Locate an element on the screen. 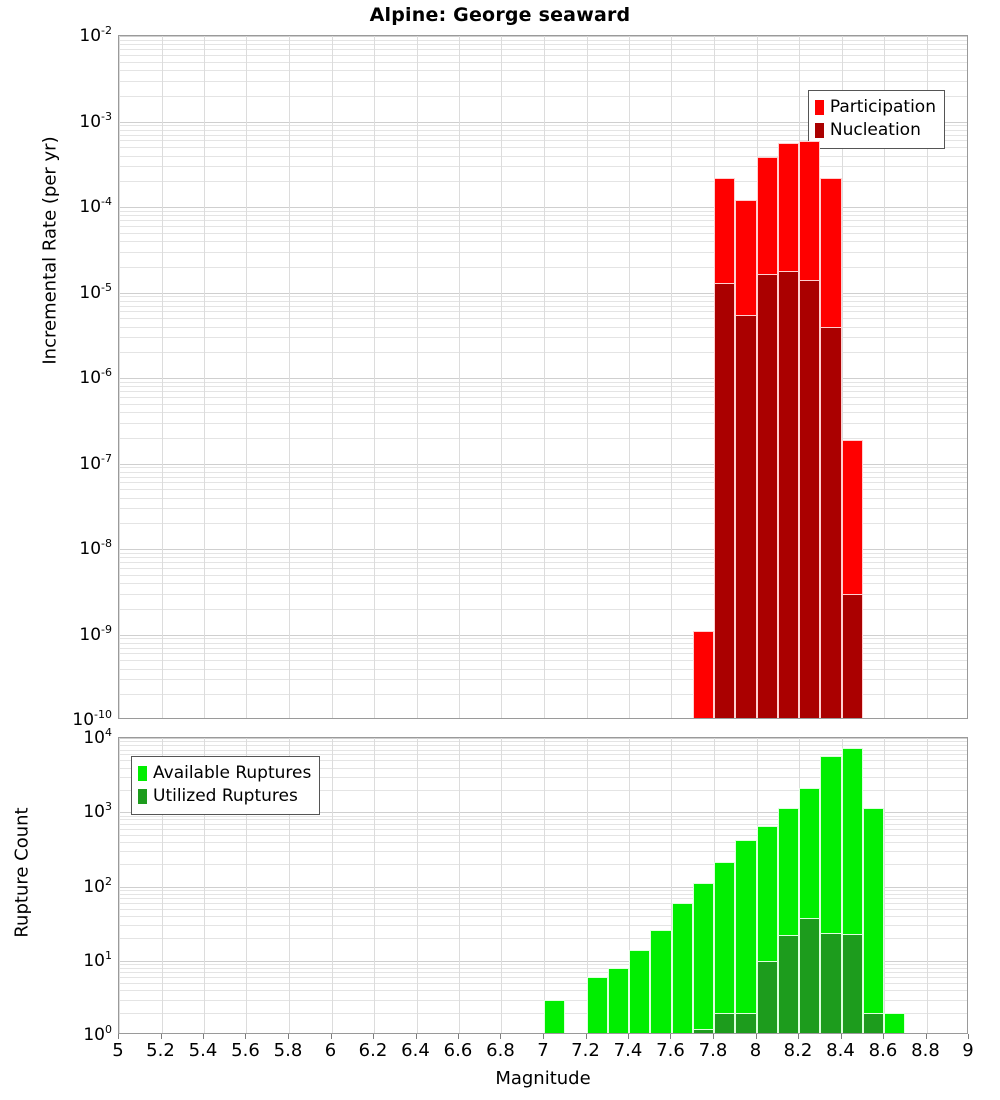 Image resolution: width=1000 pixels, height=1100 pixels. legend-item-participation: Participation is located at coordinates (875, 107).